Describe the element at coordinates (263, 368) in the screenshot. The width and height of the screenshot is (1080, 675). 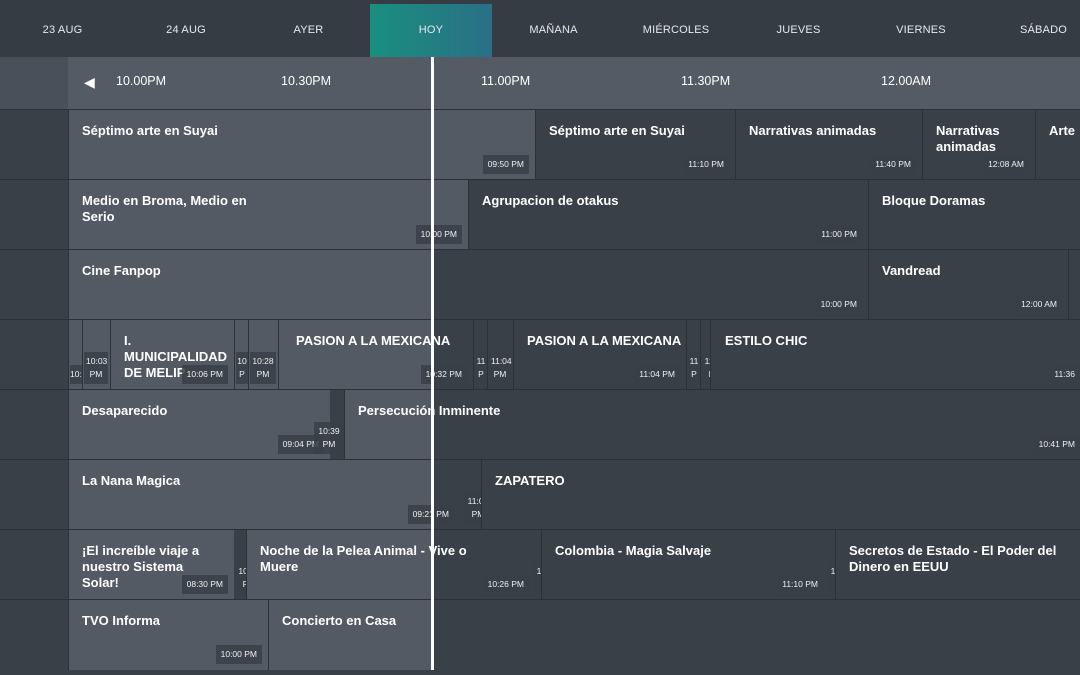
I see `program-time: 10:28 PM` at that location.